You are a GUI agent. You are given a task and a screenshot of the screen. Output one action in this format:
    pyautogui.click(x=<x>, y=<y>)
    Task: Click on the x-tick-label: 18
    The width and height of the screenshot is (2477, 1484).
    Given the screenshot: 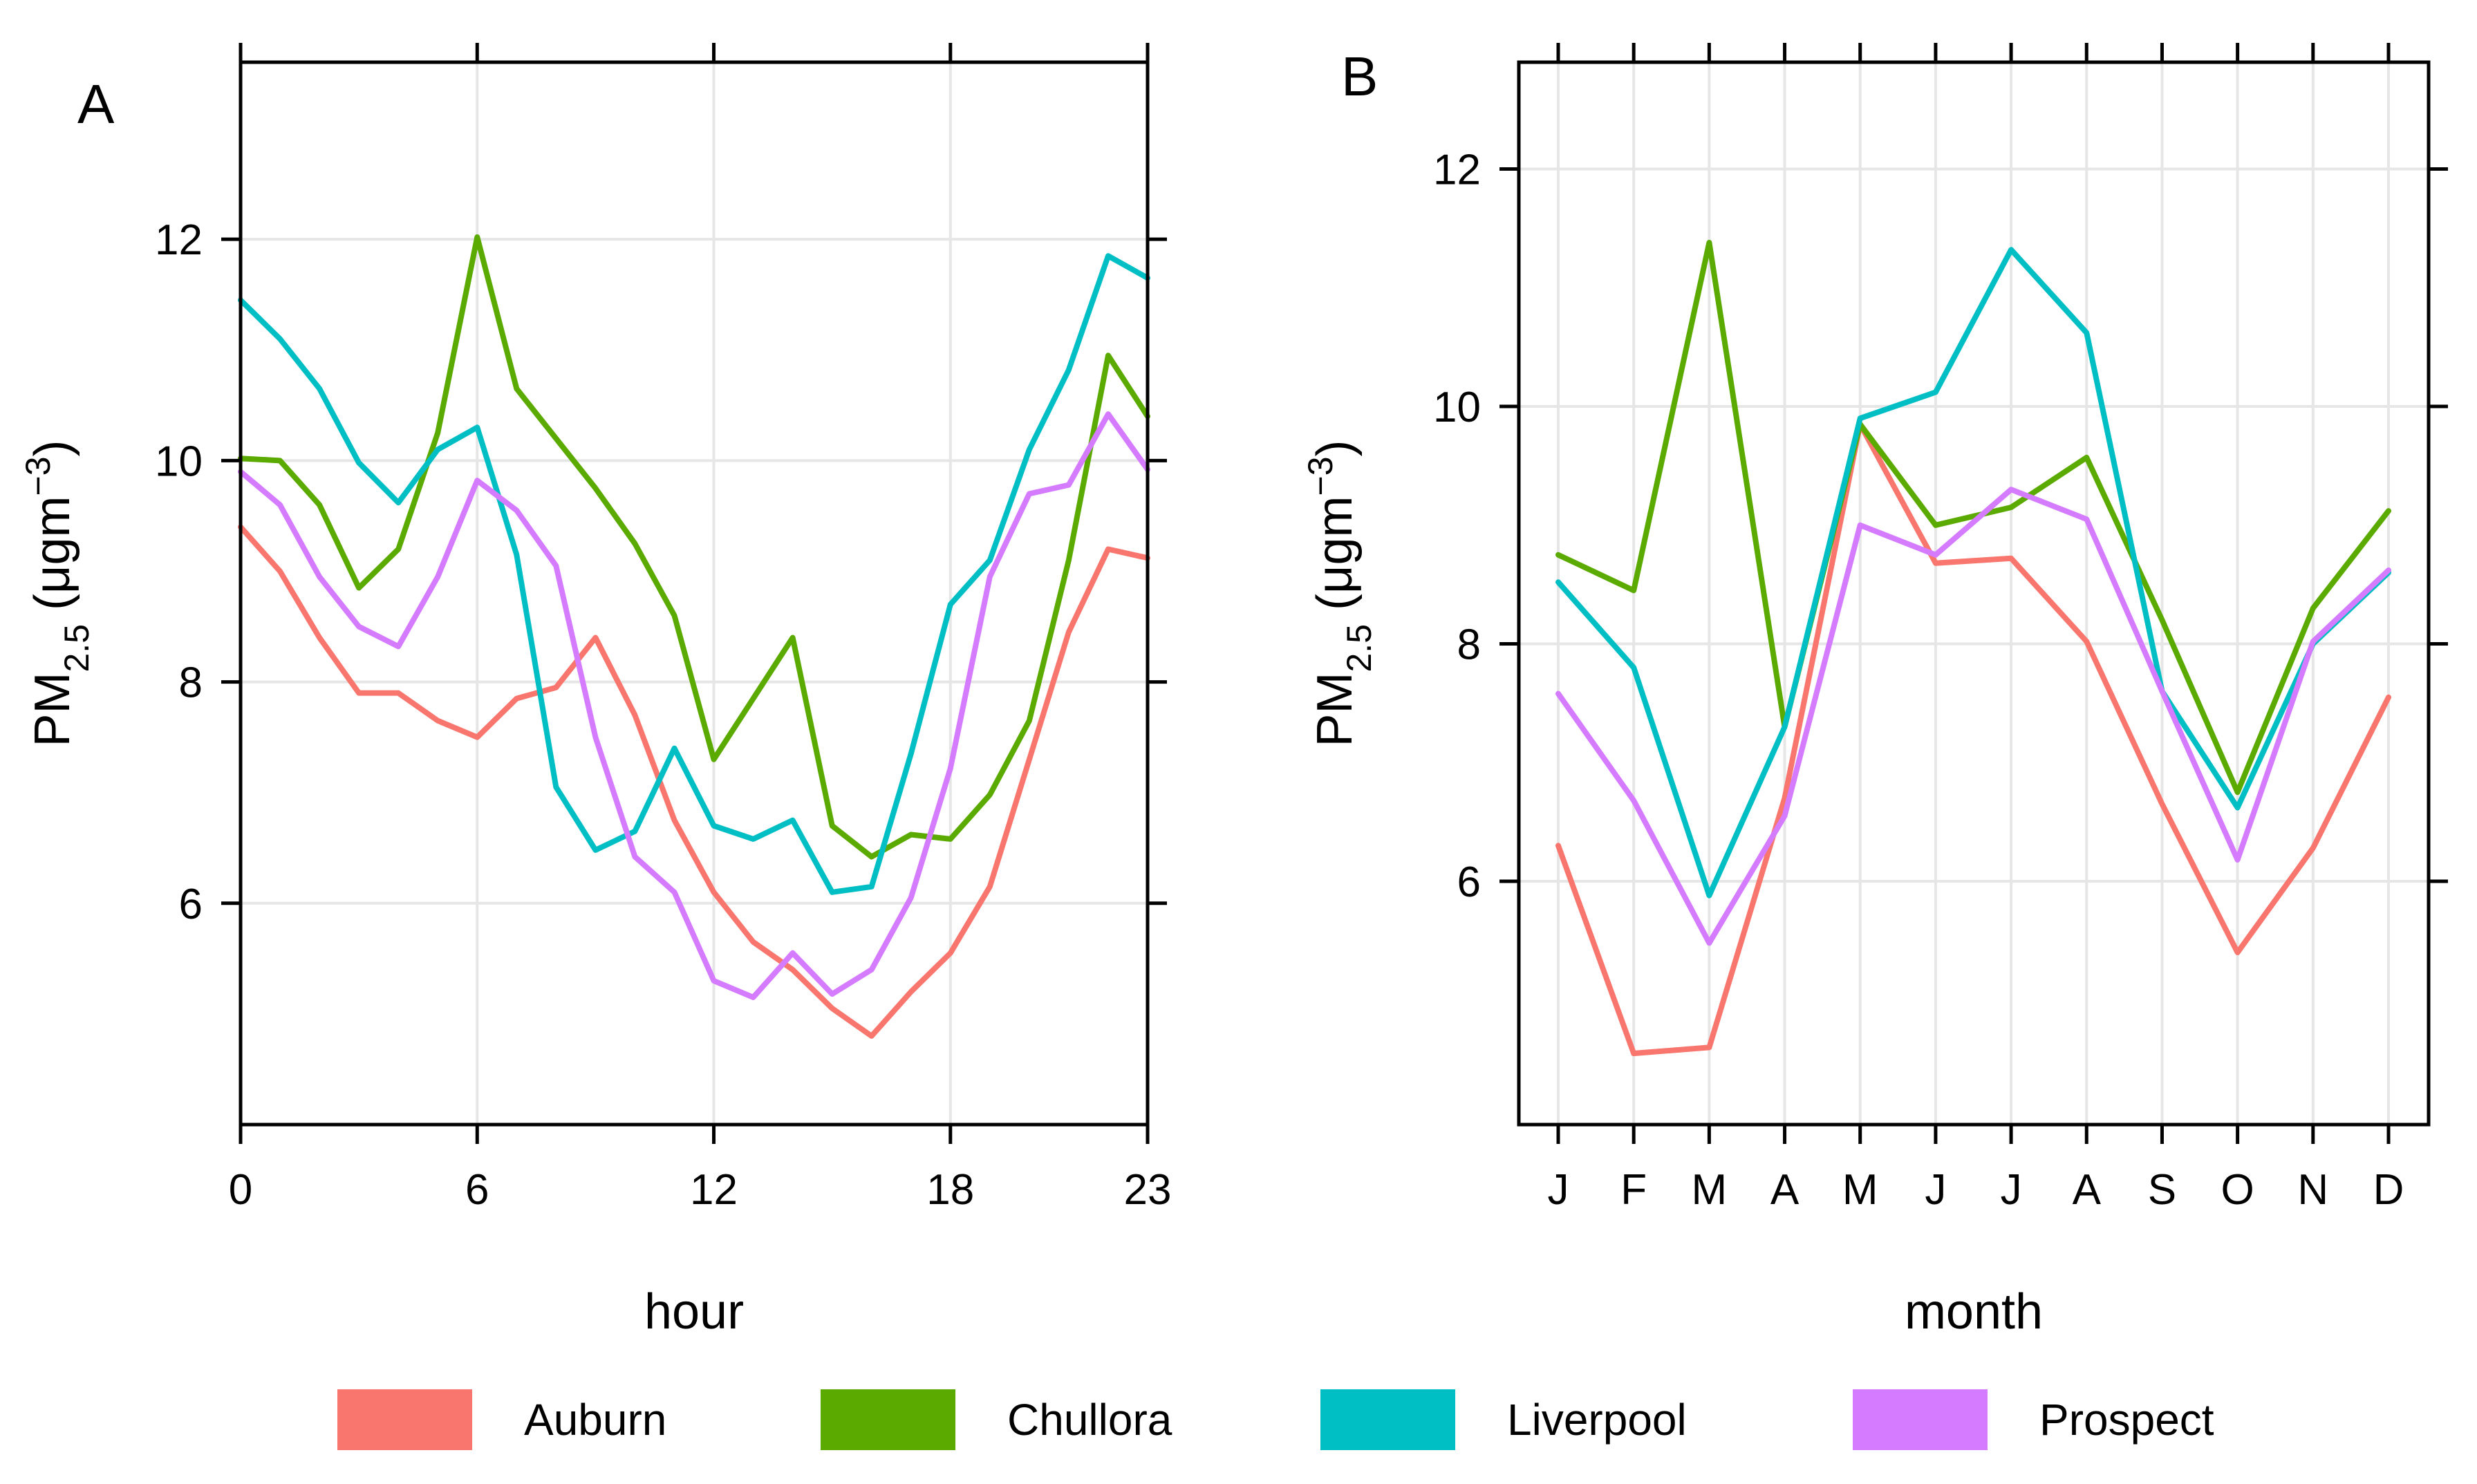 What is the action you would take?
    pyautogui.click(x=950, y=1190)
    